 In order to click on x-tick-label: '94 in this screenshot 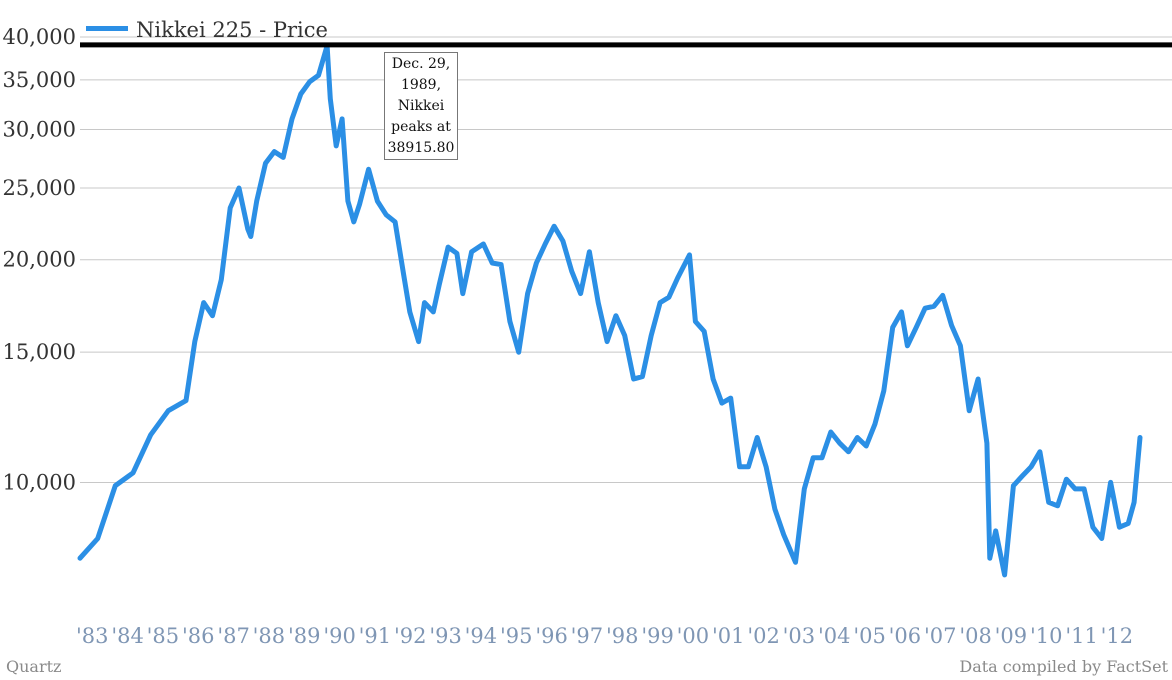, I will do `click(481, 636)`.